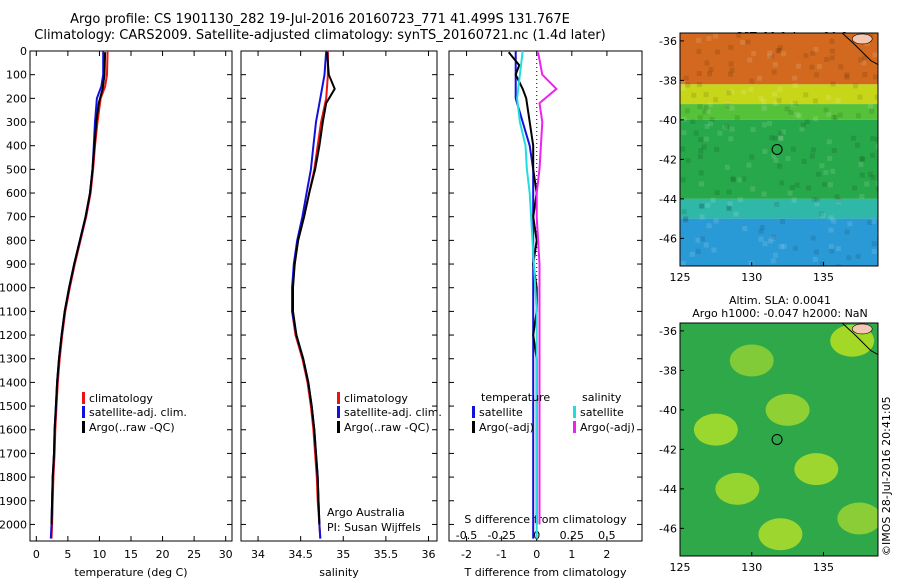 This screenshot has height=580, width=900. I want to click on sla-map-float-marker, so click(777, 439).